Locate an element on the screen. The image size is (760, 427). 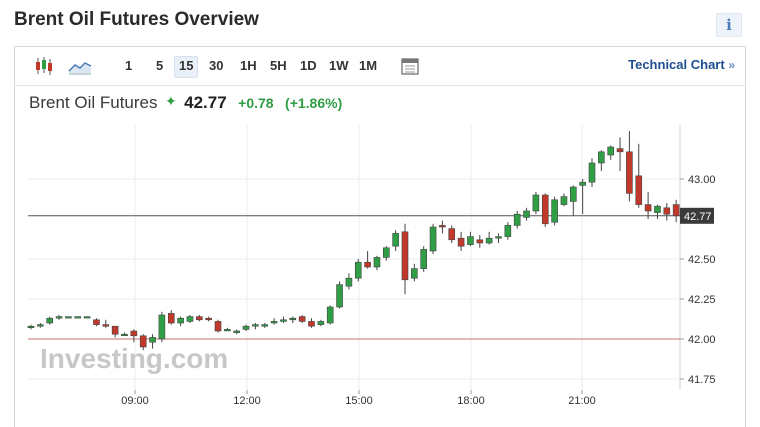
interval-button-1: 1 is located at coordinates (129, 65).